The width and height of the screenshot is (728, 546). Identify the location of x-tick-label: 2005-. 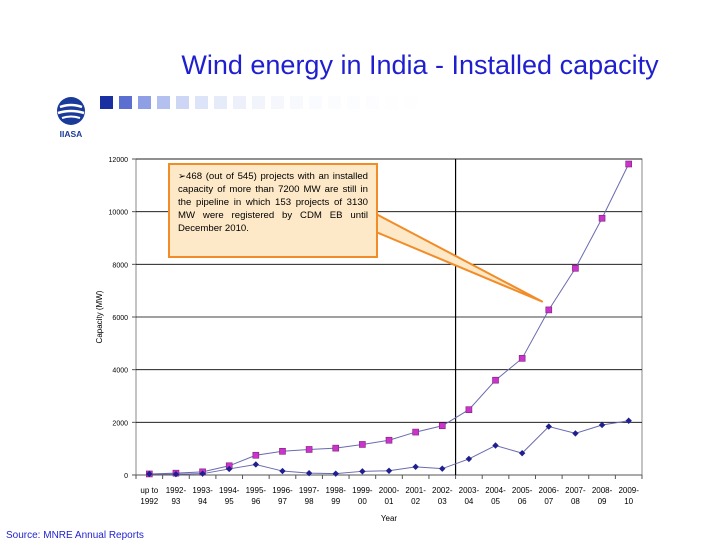
(522, 490).